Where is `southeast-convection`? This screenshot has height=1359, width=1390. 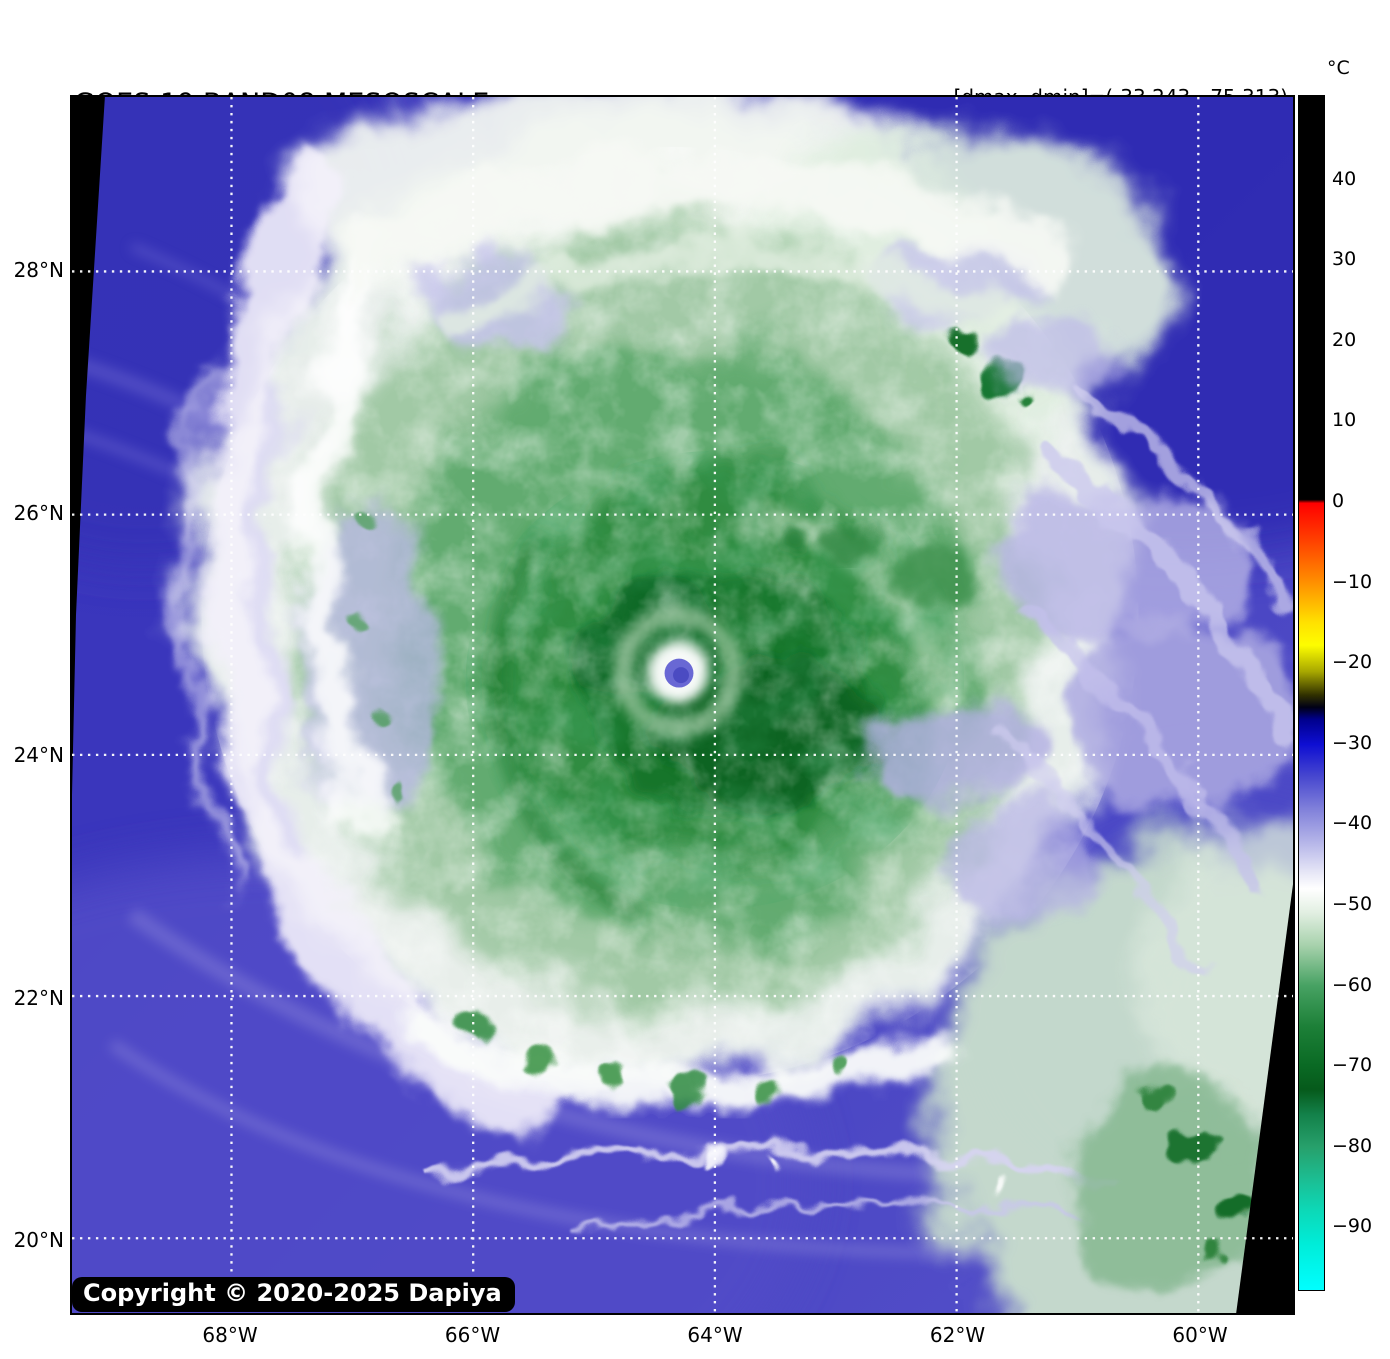
southeast-convection is located at coordinates (1168, 1178).